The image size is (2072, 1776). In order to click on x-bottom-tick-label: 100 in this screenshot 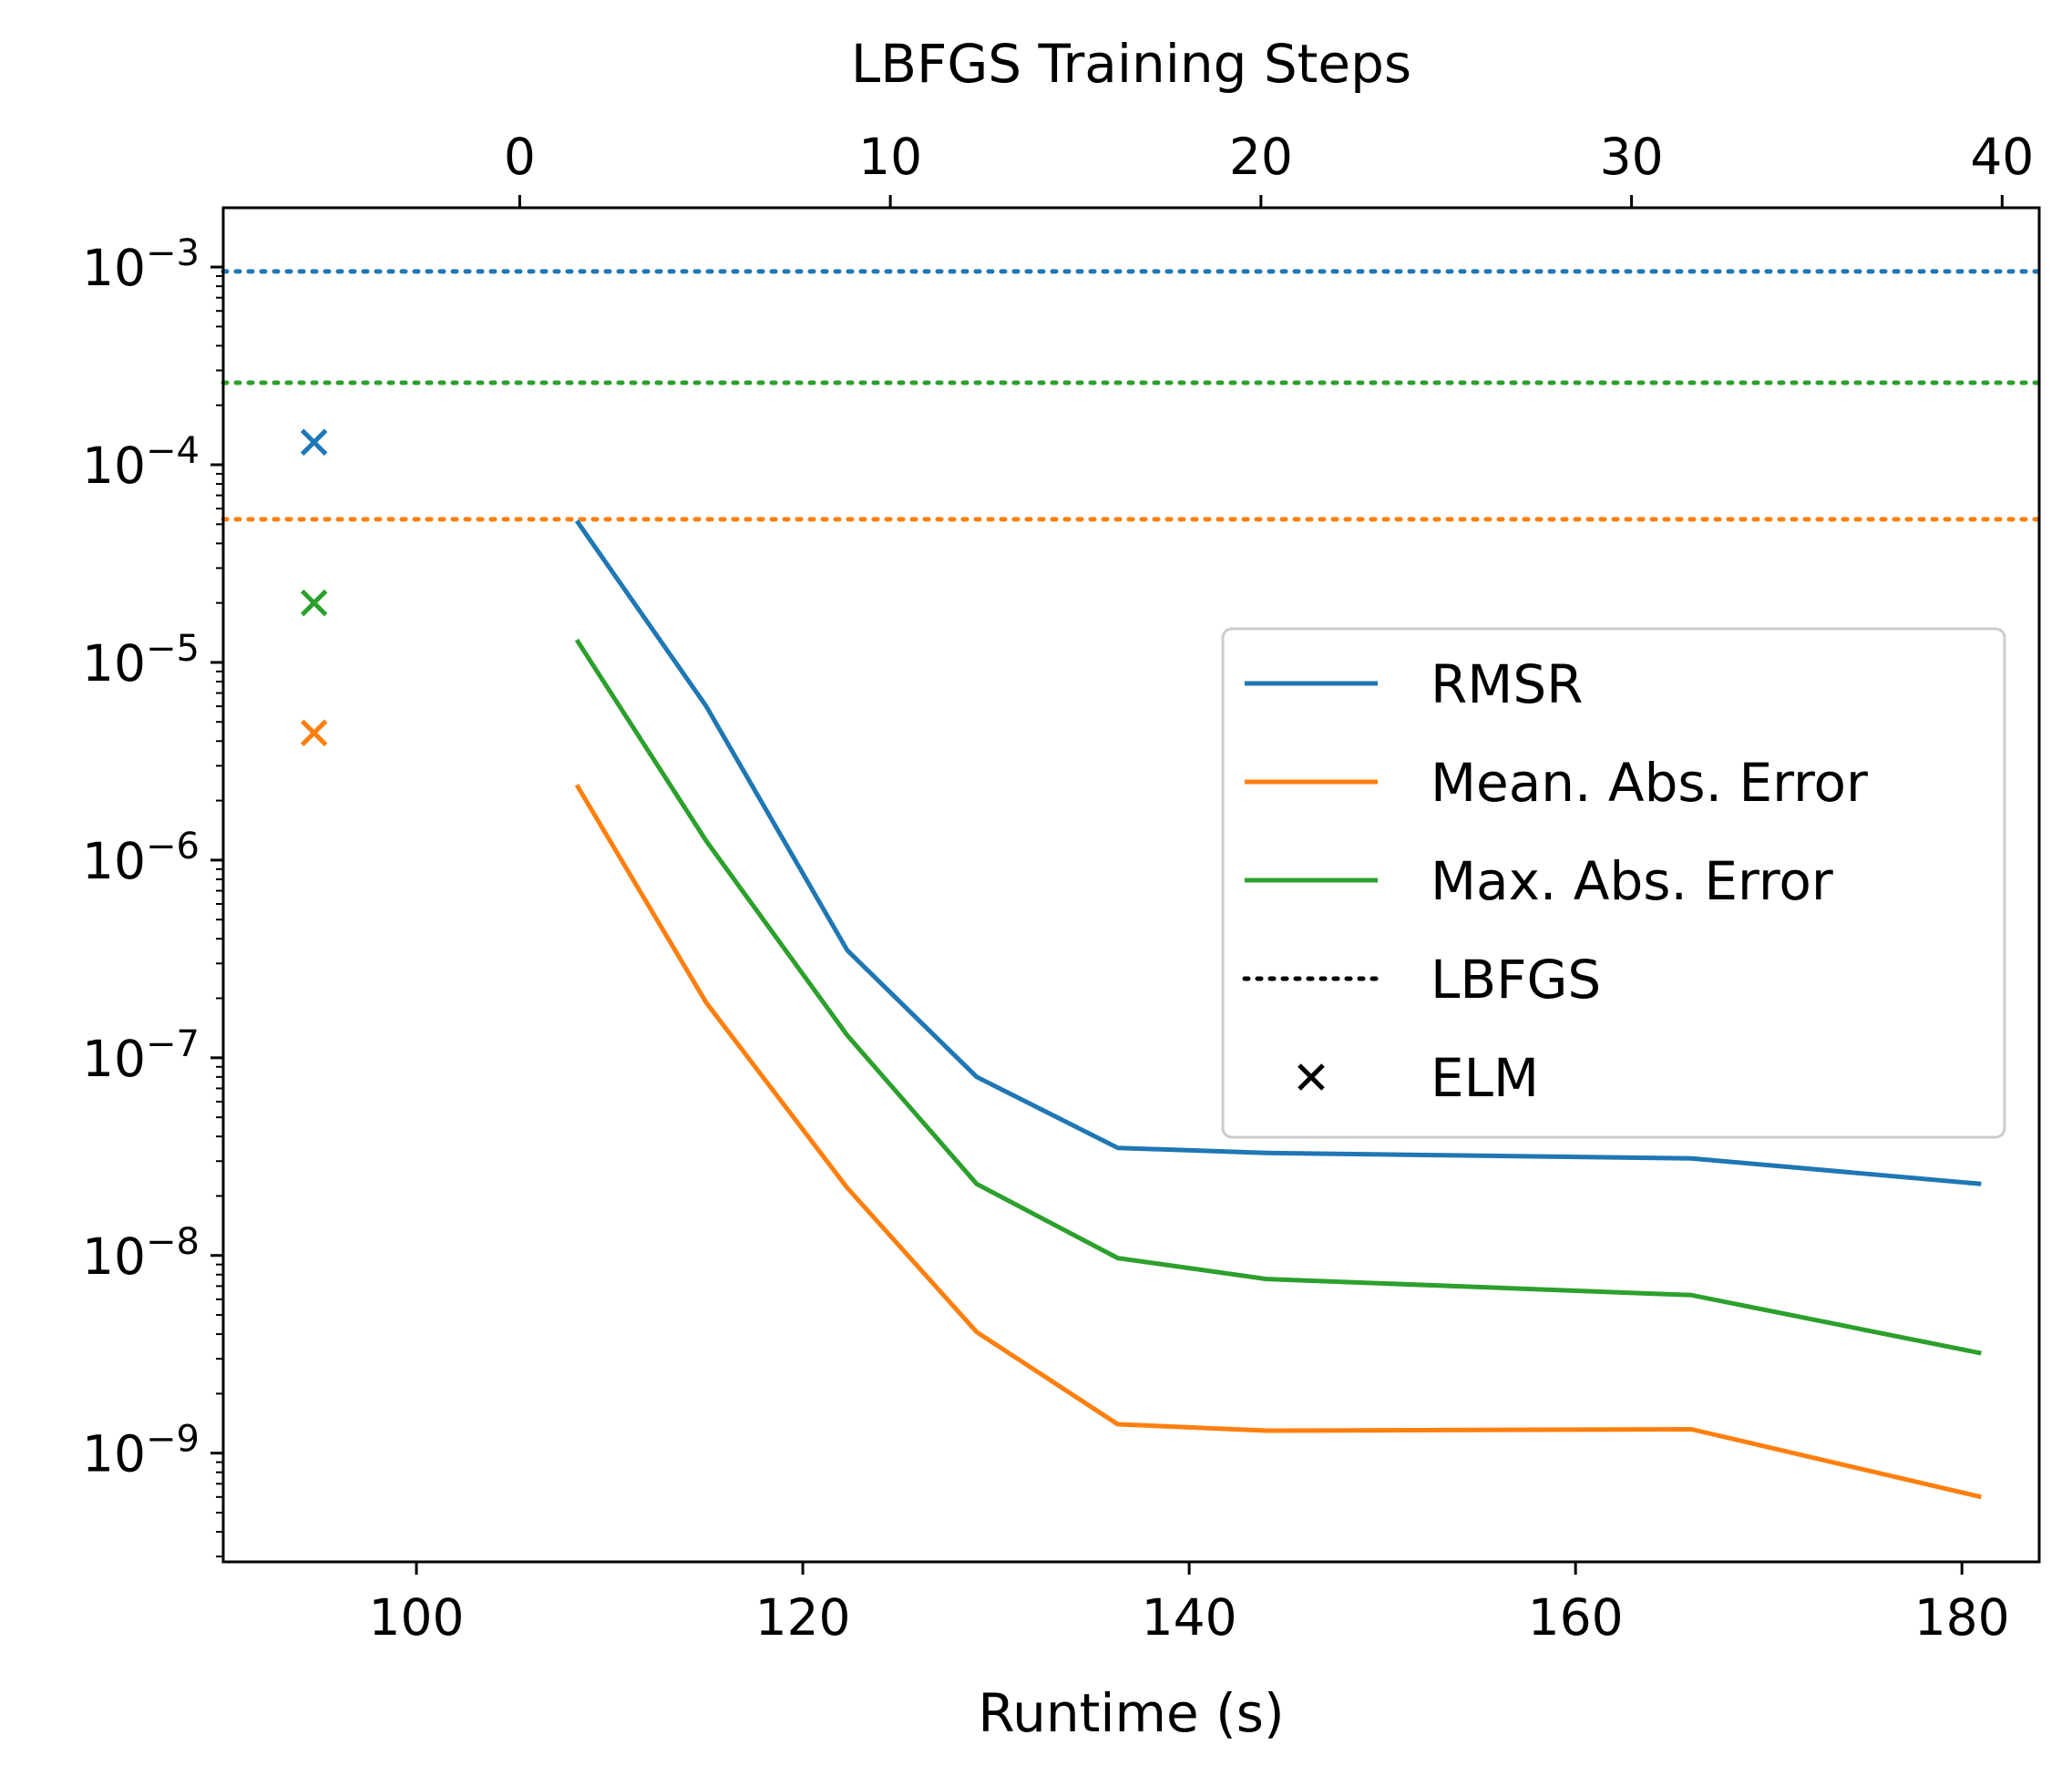, I will do `click(417, 1618)`.